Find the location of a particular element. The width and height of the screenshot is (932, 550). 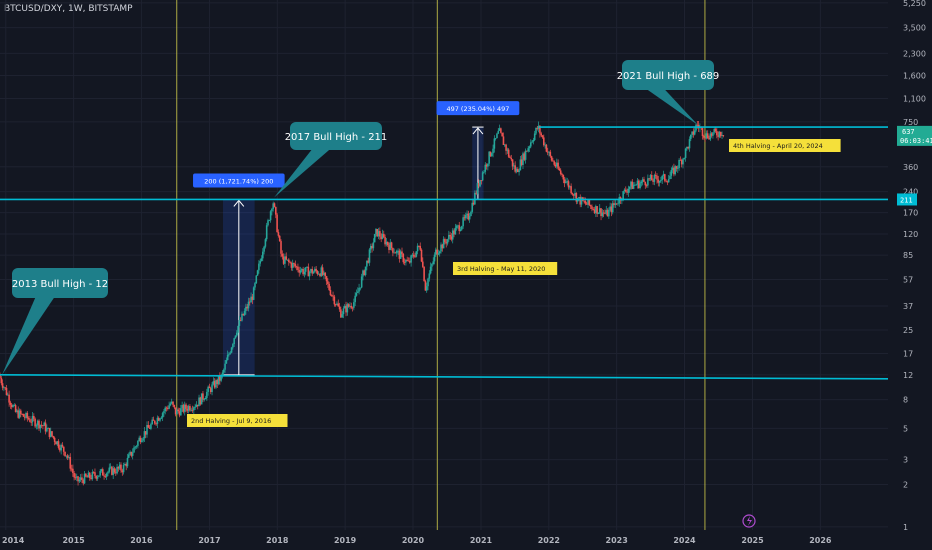

time-tick-label: 2016 is located at coordinates (141, 540).